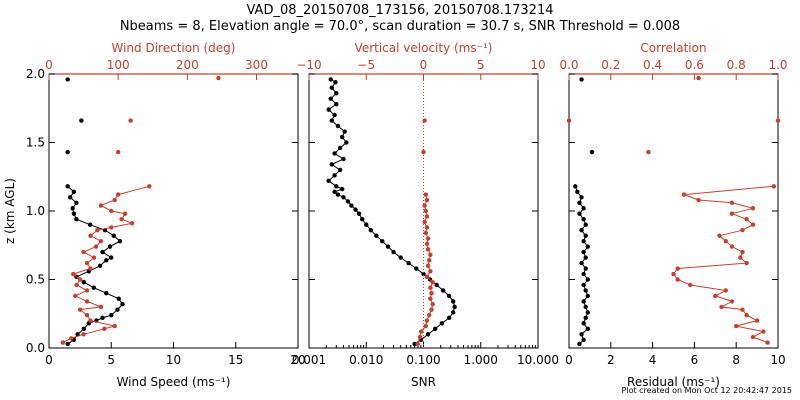 The width and height of the screenshot is (800, 400). What do you see at coordinates (423, 360) in the screenshot?
I see `bottom-tick-label: 0.100` at bounding box center [423, 360].